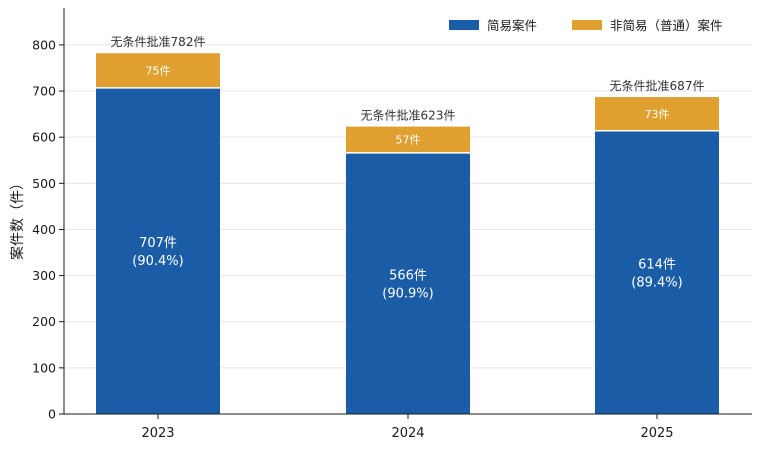 The image size is (761, 449). I want to click on legend-label-1: 非简易（普通）案件, so click(666, 25).